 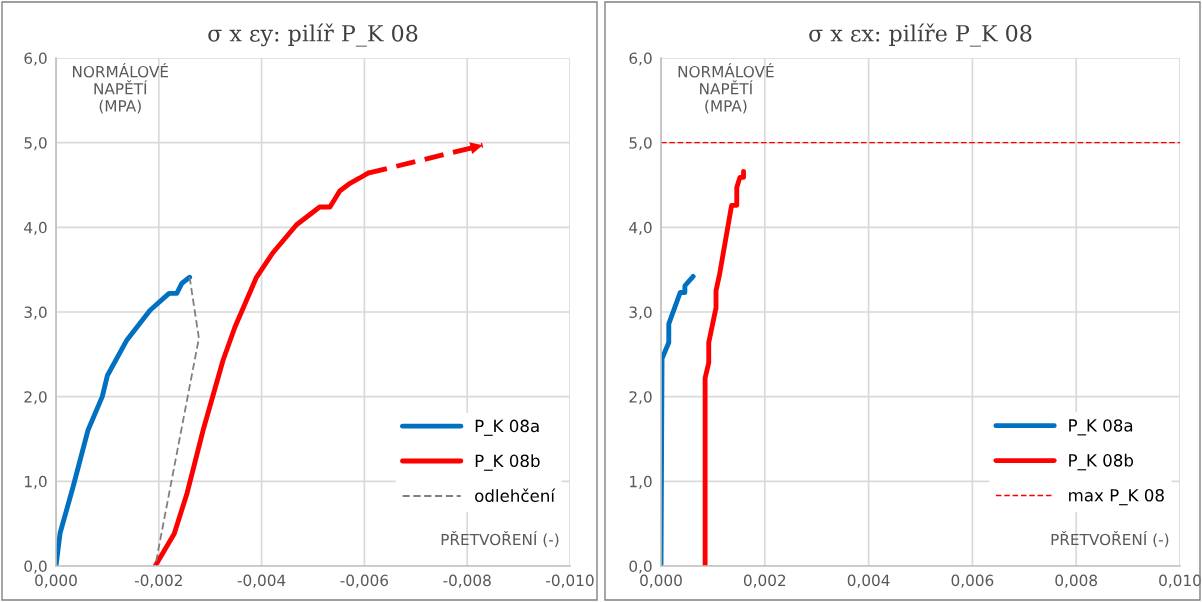 What do you see at coordinates (1076, 581) in the screenshot?
I see `x-tick-label: 0,008` at bounding box center [1076, 581].